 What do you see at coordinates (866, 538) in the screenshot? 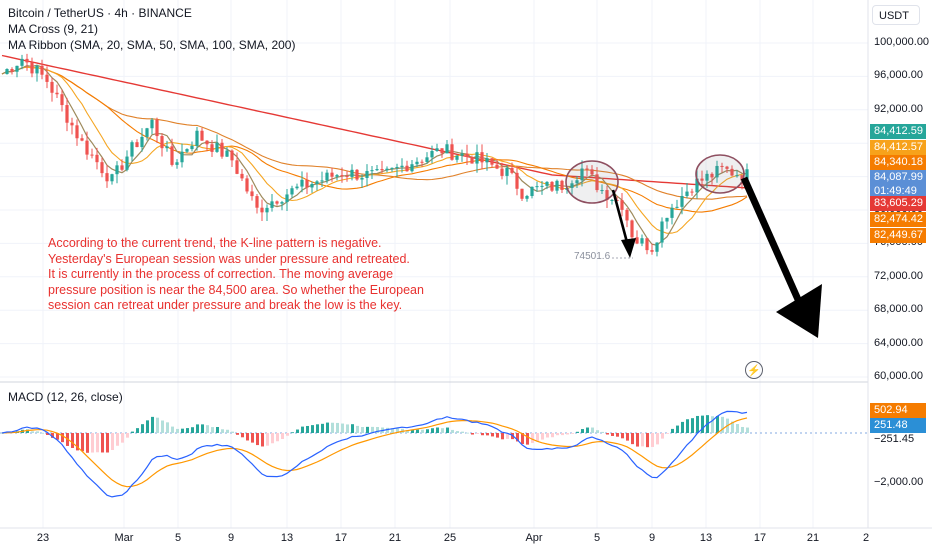
I see `time-tick-label: 2` at bounding box center [866, 538].